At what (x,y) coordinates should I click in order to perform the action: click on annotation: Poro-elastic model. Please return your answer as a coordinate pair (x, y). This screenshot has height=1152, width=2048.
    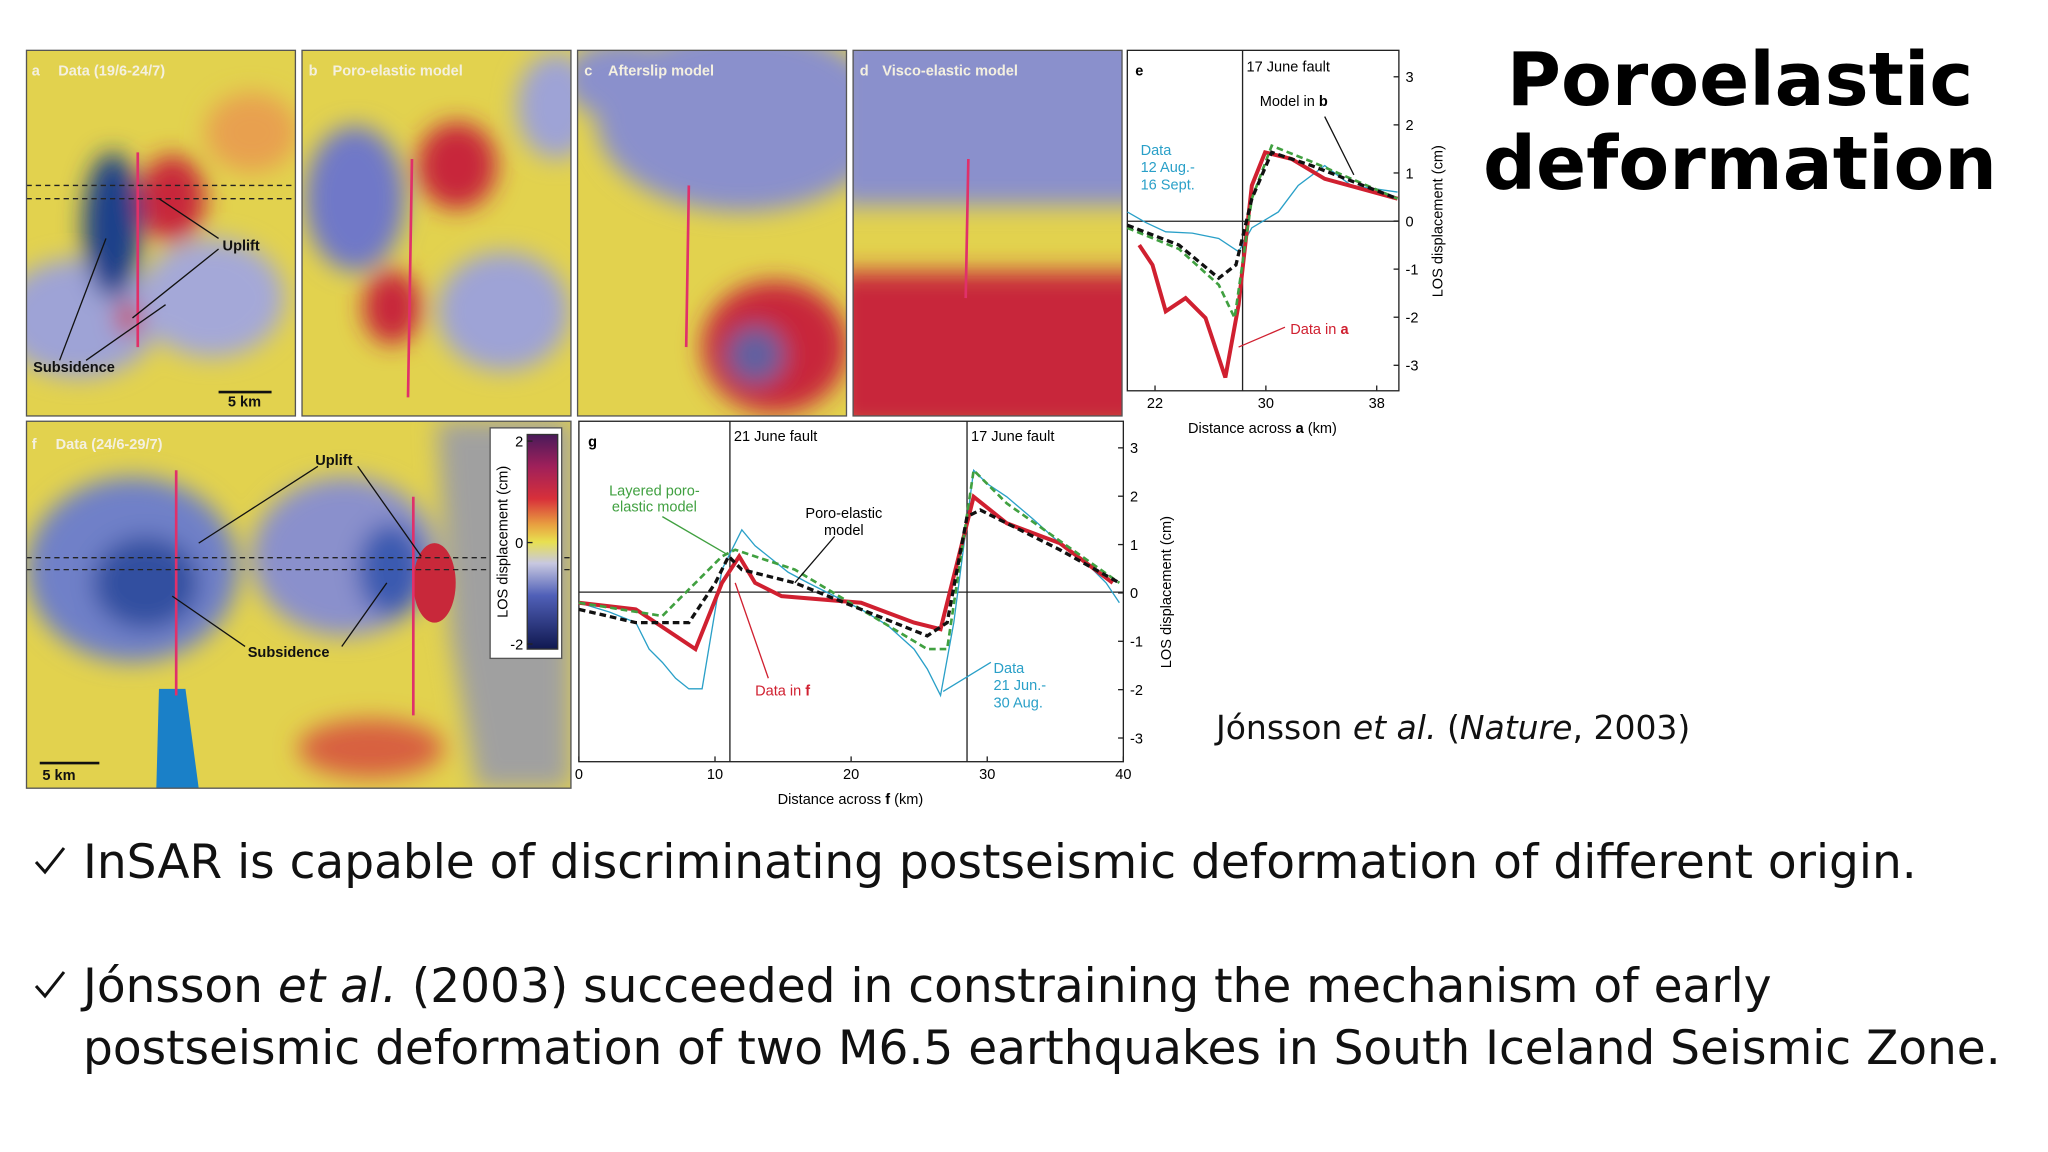
    Looking at the image, I should click on (843, 522).